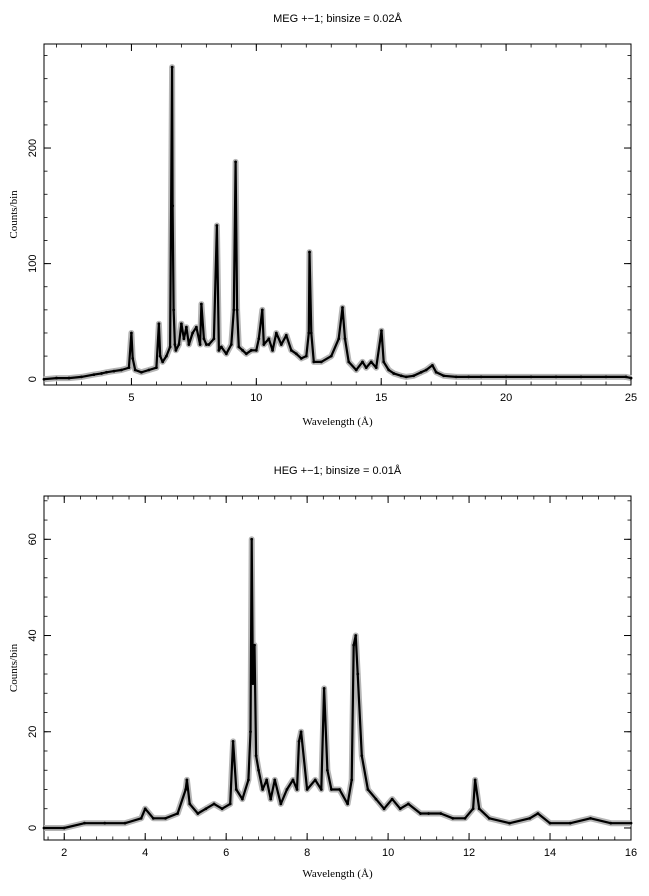 This screenshot has height=896, width=649. I want to click on y-axis-label: Counts/bin, so click(14, 667).